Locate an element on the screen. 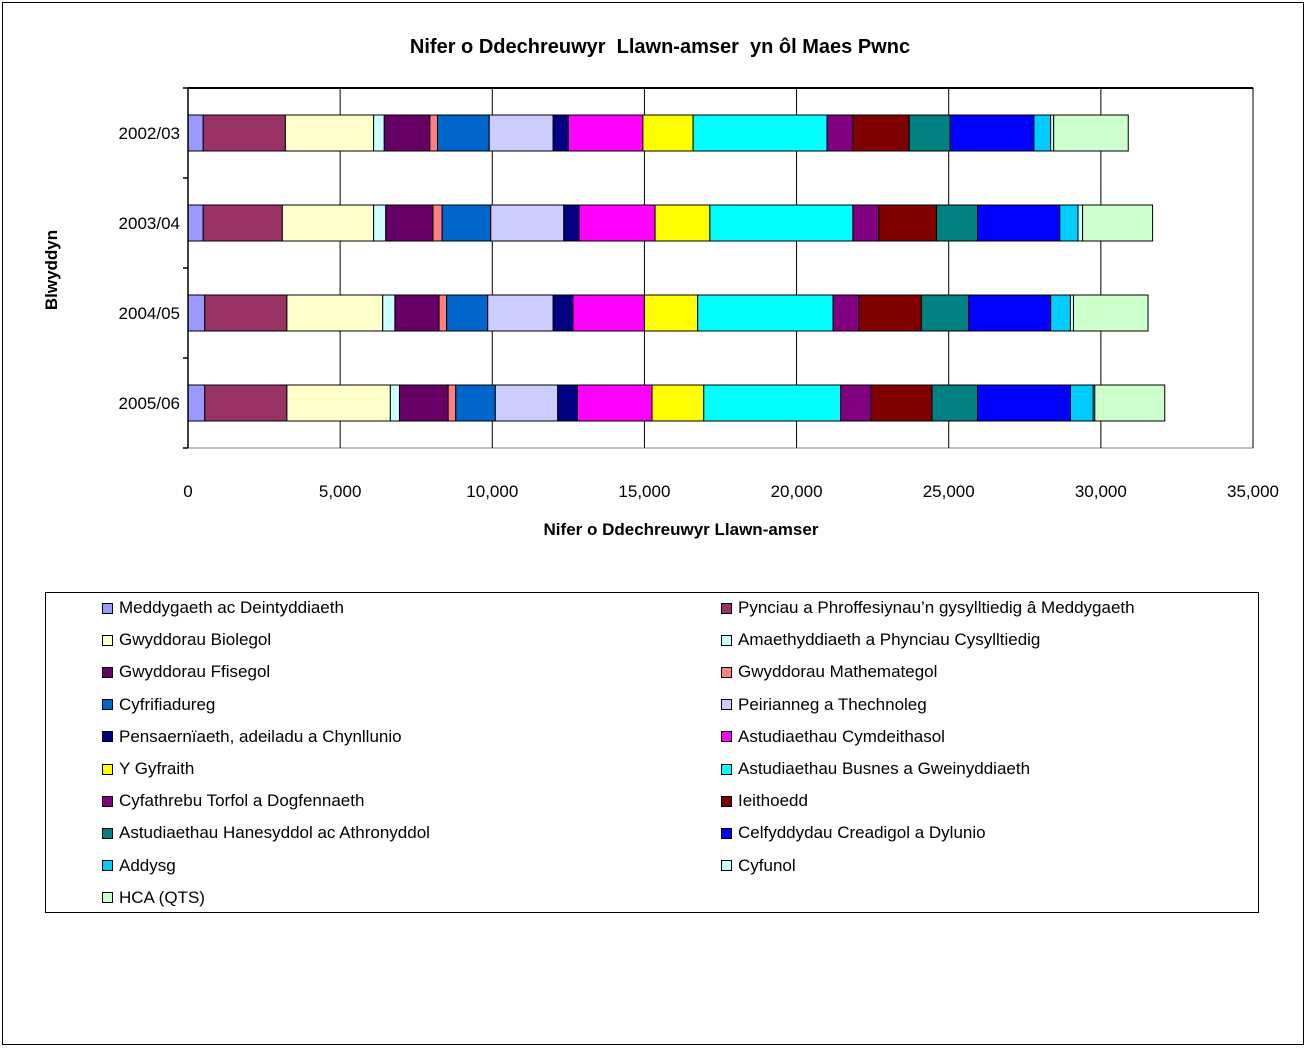 The width and height of the screenshot is (1309, 1050). x-tick-label: 5,000 is located at coordinates (340, 491).